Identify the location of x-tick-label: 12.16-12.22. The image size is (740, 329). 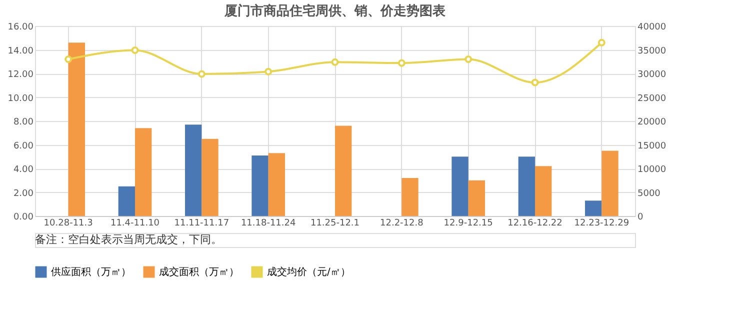
(535, 223).